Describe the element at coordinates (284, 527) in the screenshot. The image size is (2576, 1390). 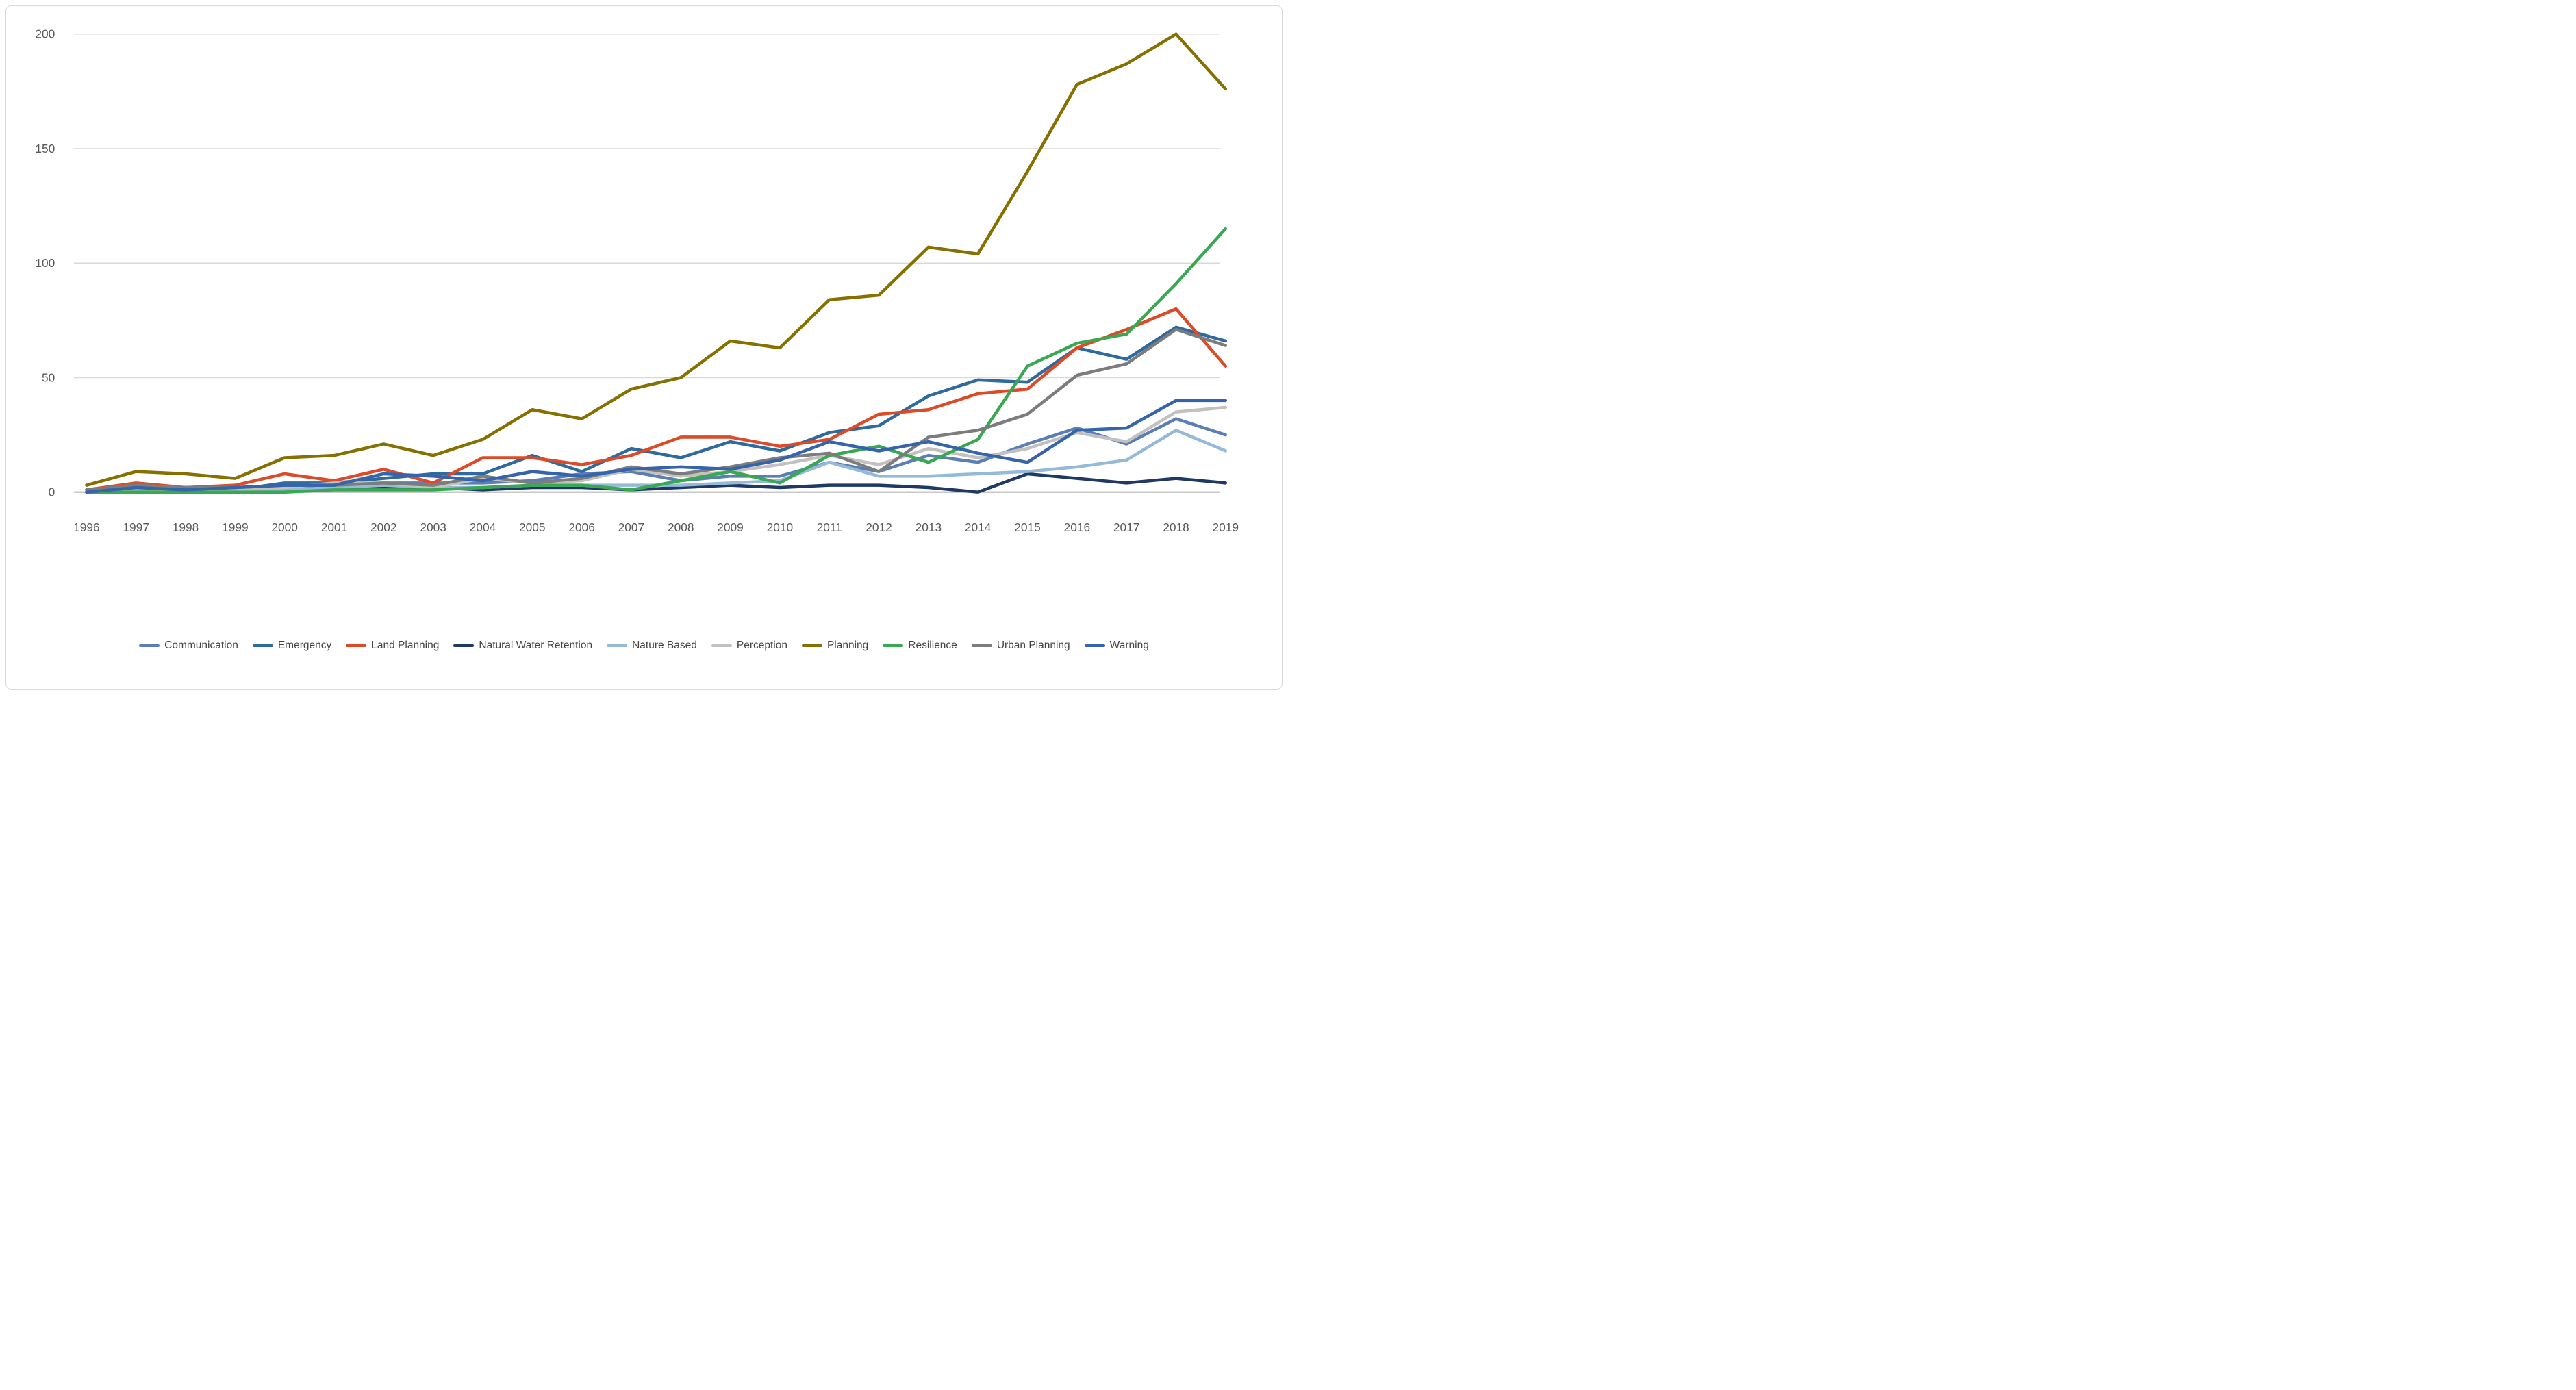
I see `x-axis-tick-label: 2000` at that location.